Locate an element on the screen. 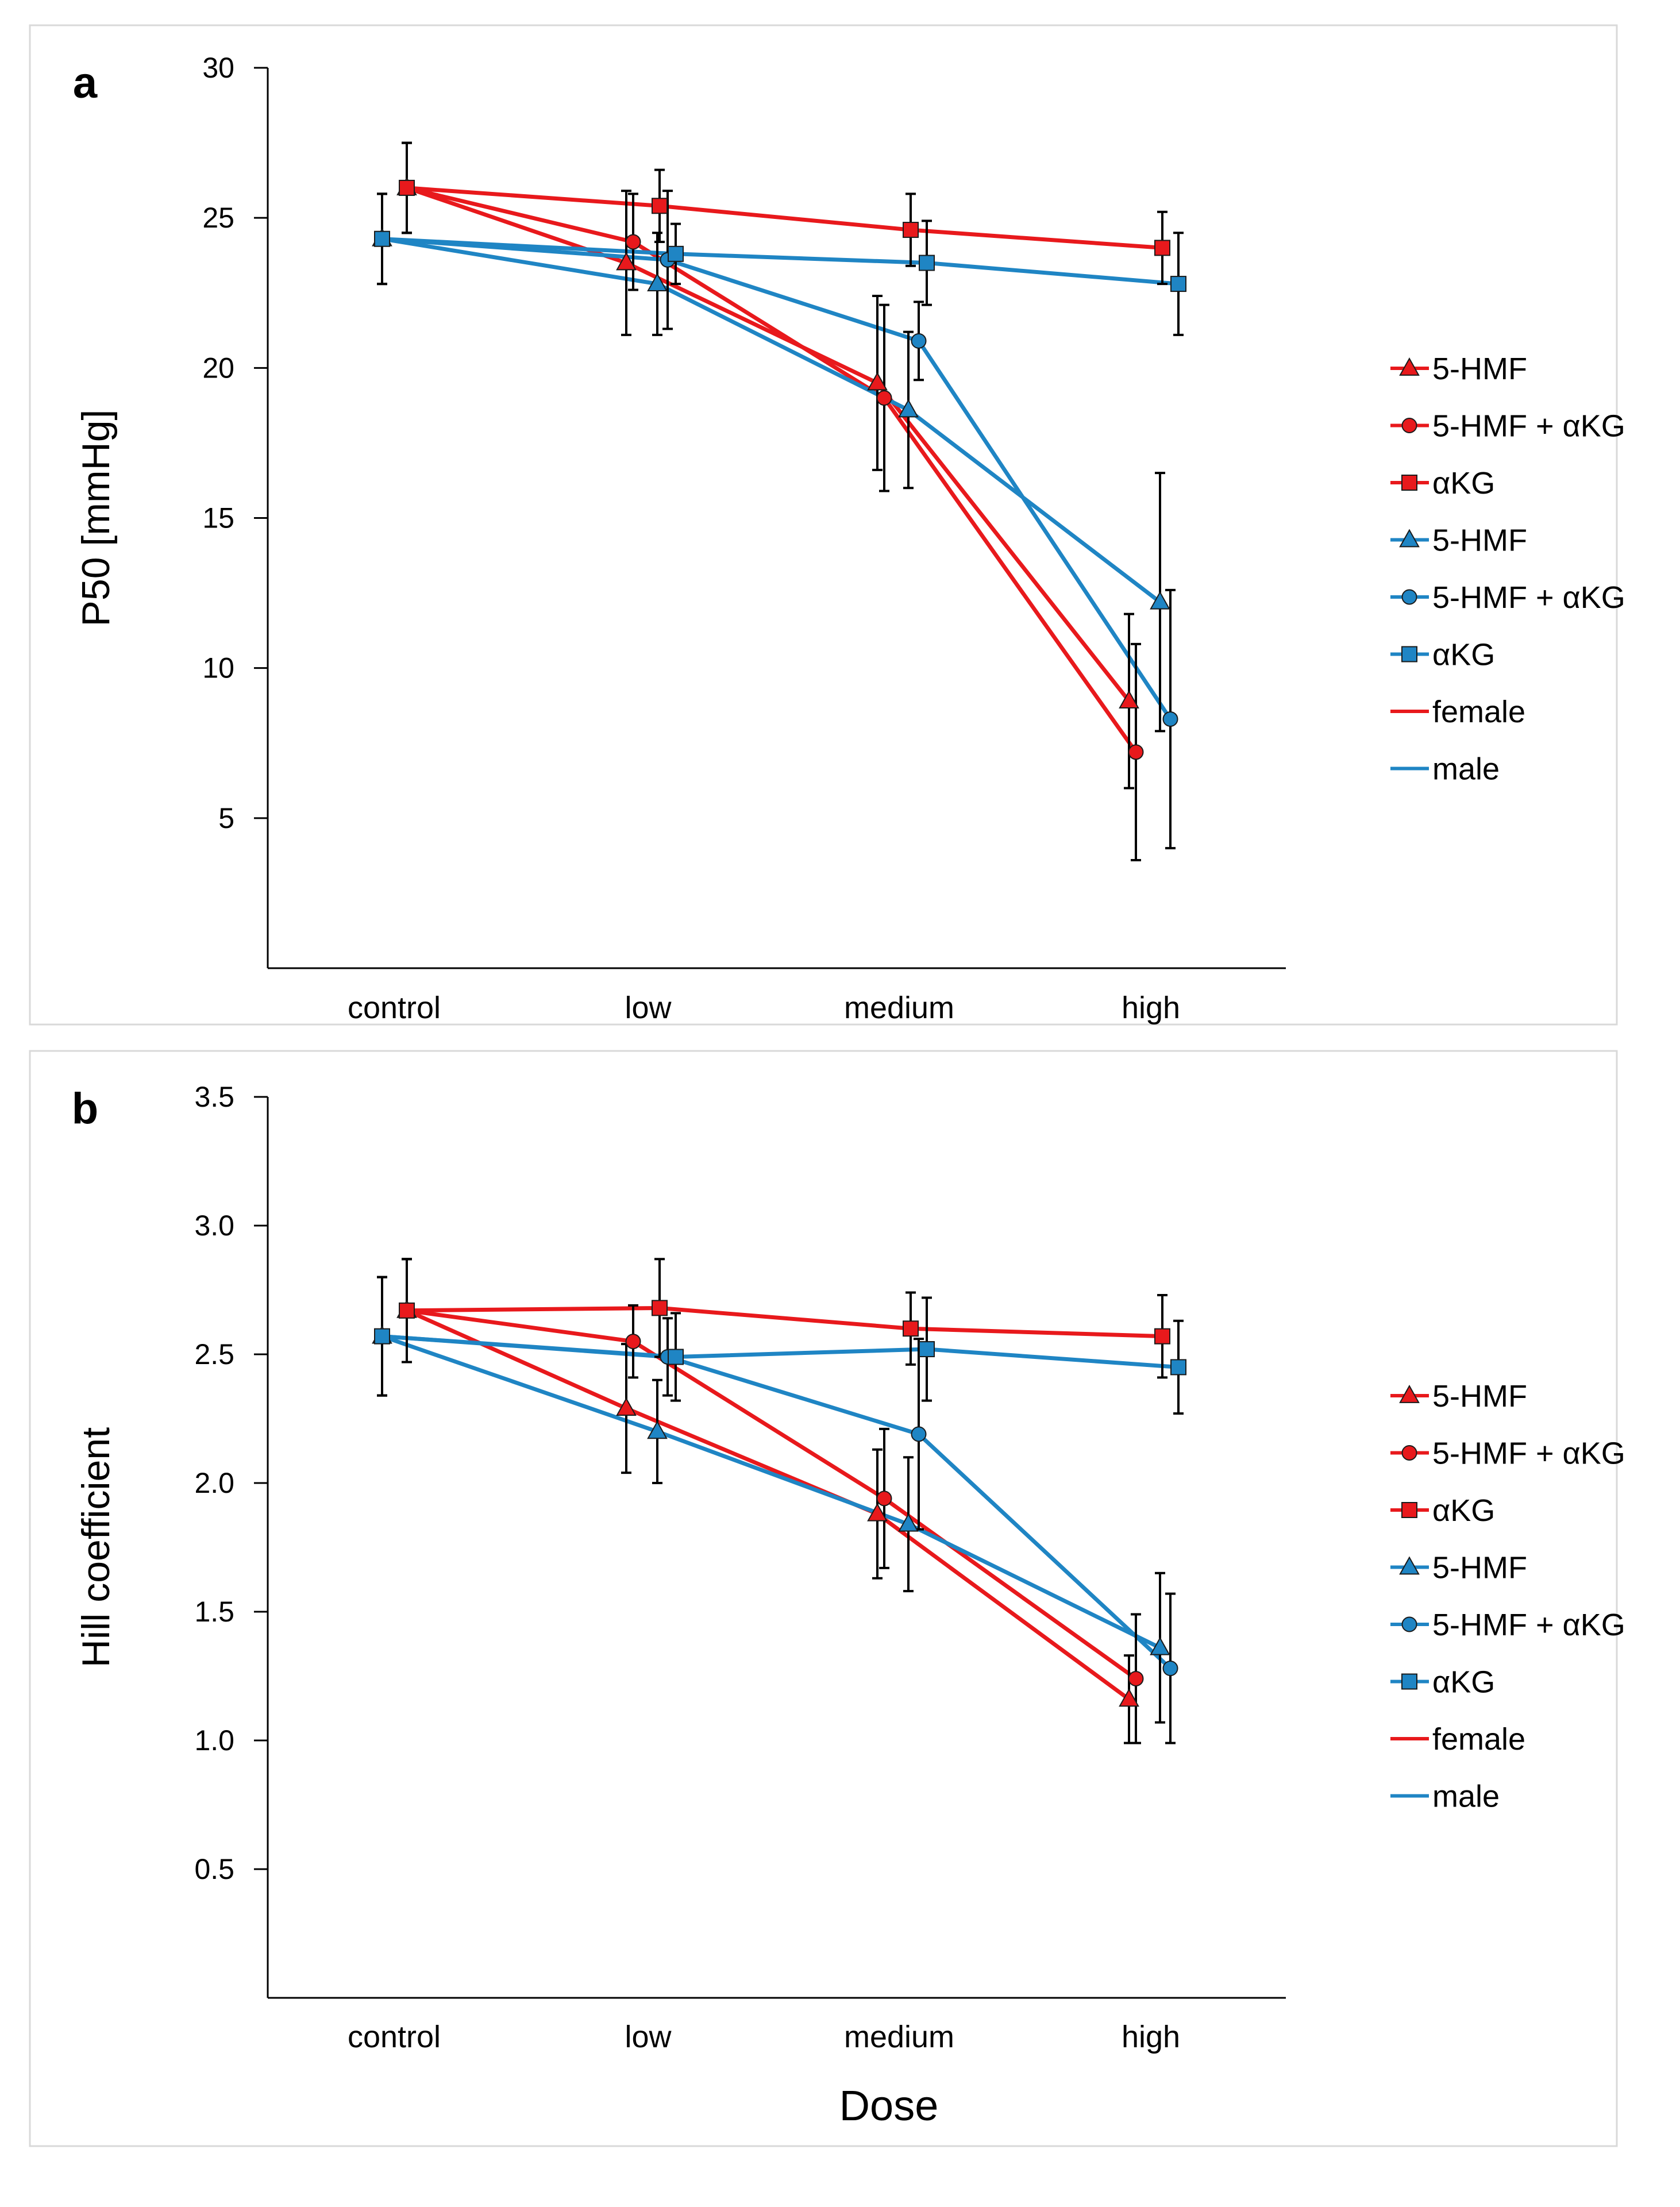 This screenshot has height=2207, width=1680. x-tick-label: medium is located at coordinates (899, 1008).